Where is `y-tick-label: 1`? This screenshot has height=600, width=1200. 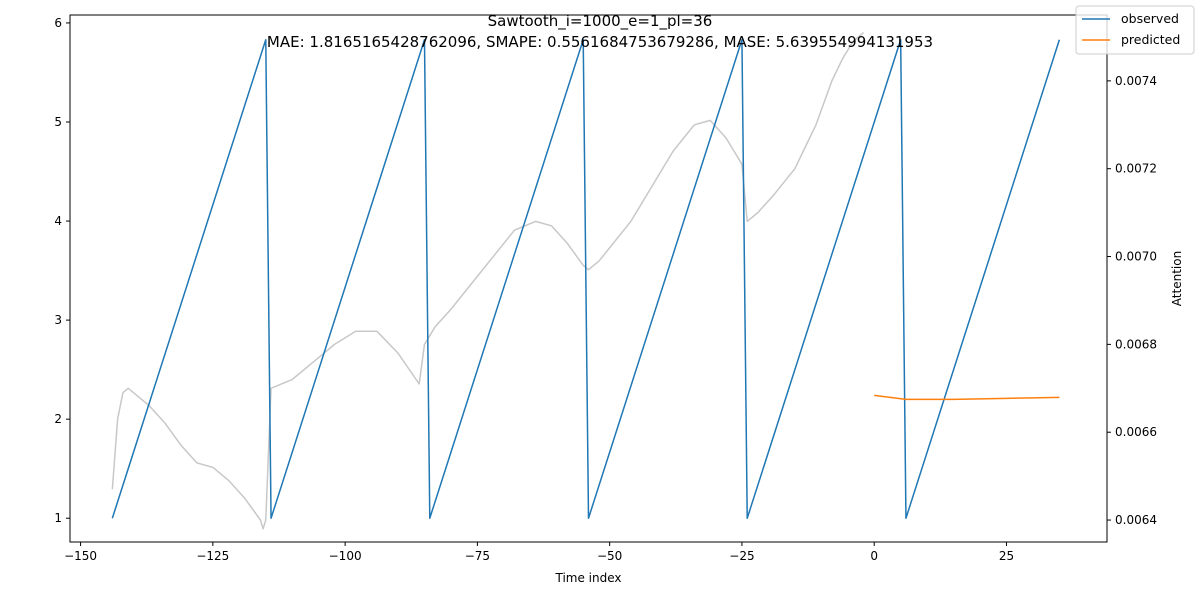
y-tick-label: 1 is located at coordinates (58, 518).